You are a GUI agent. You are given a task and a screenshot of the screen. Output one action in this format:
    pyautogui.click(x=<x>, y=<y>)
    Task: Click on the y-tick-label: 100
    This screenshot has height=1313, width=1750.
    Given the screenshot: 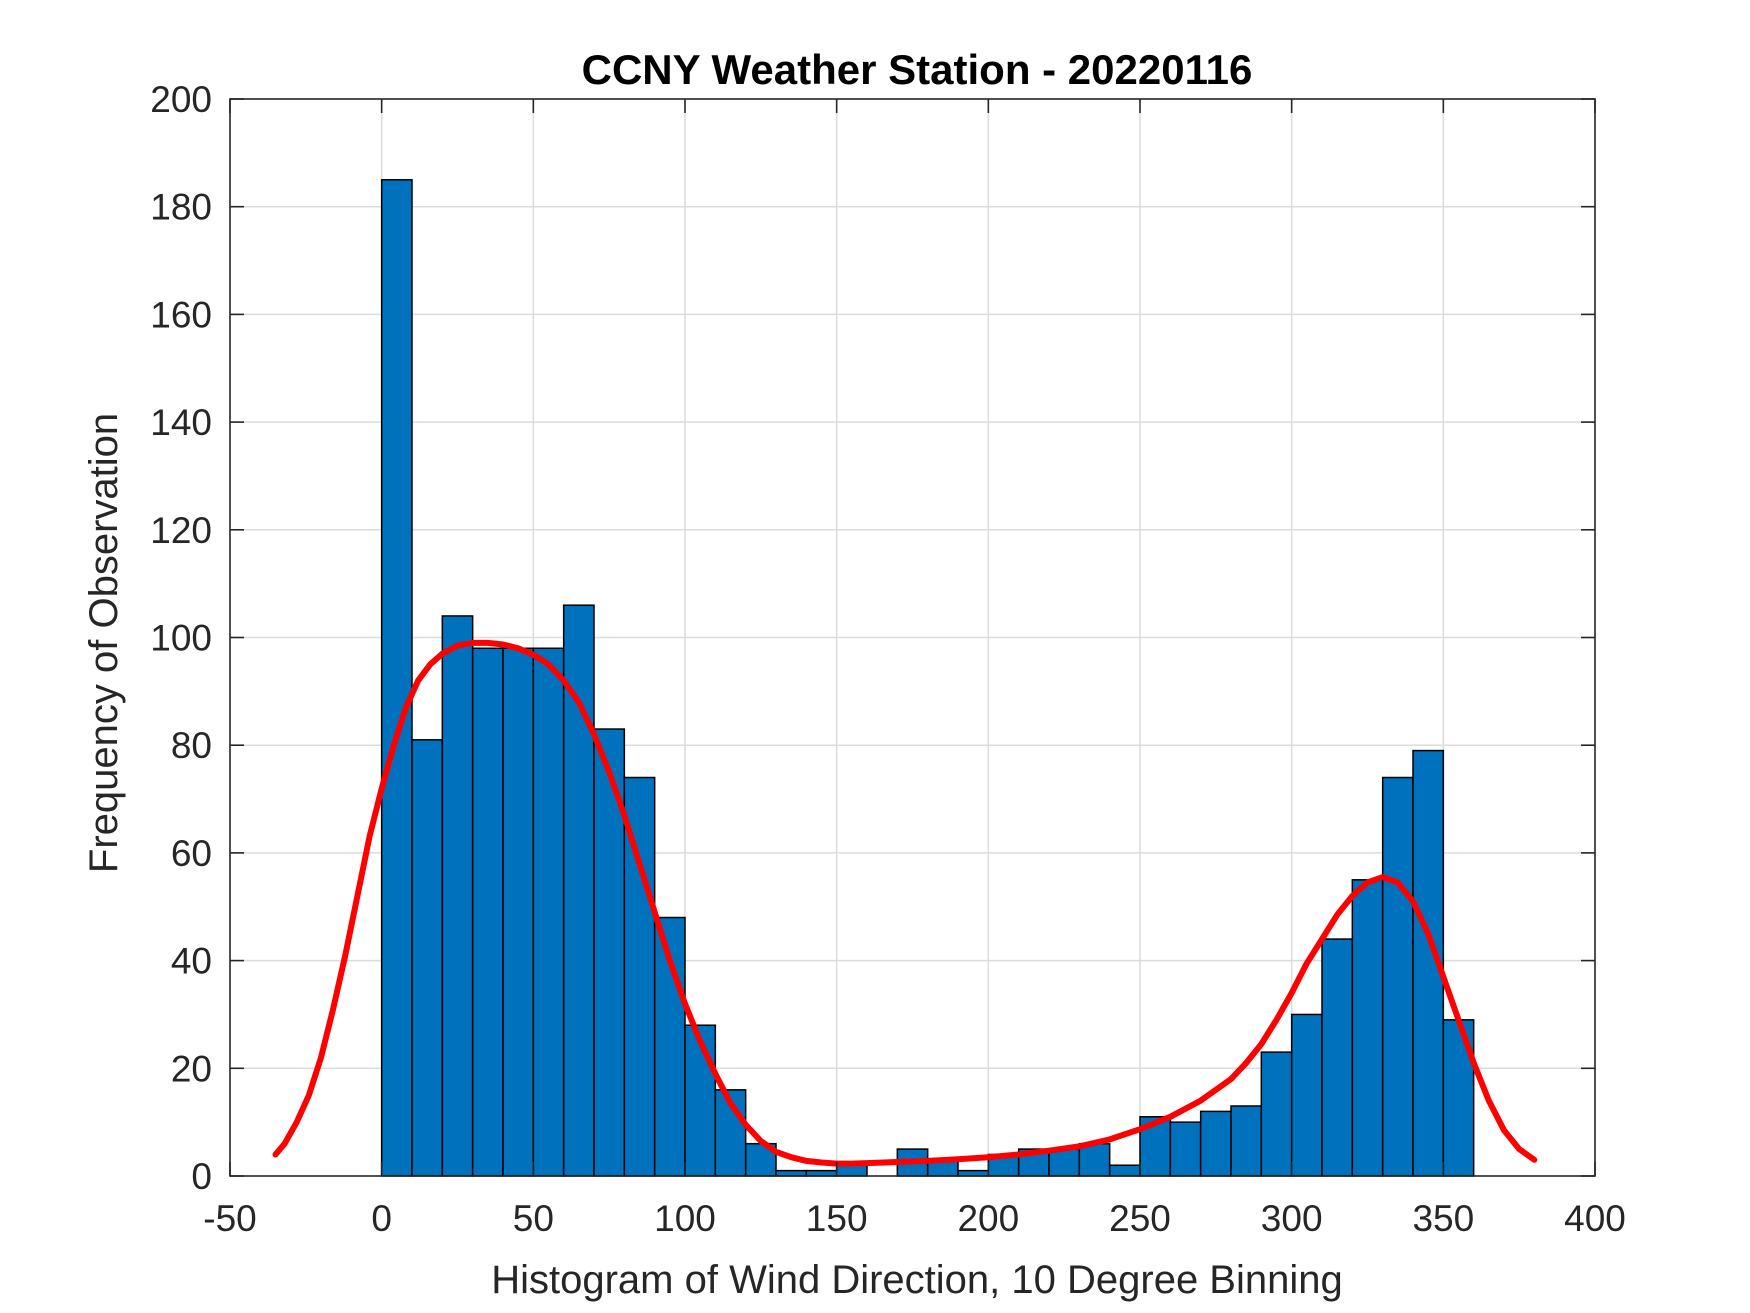 What is the action you would take?
    pyautogui.click(x=181, y=638)
    